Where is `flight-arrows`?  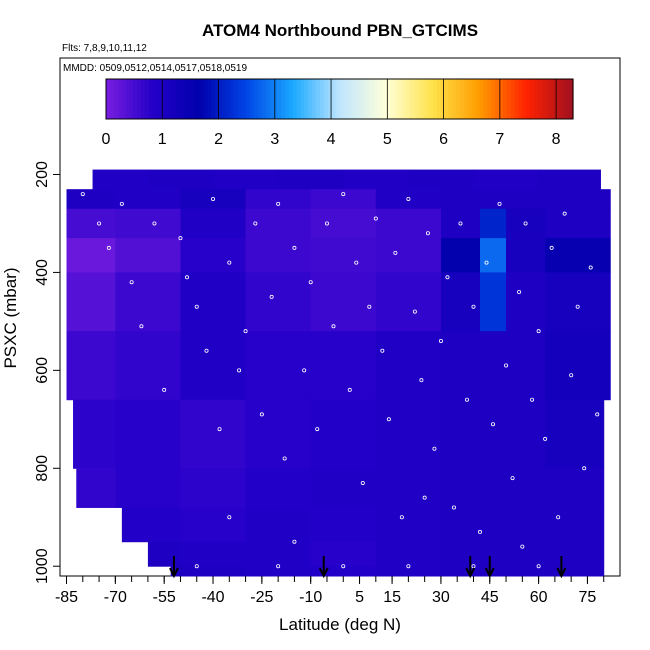 flight-arrows is located at coordinates (368, 567).